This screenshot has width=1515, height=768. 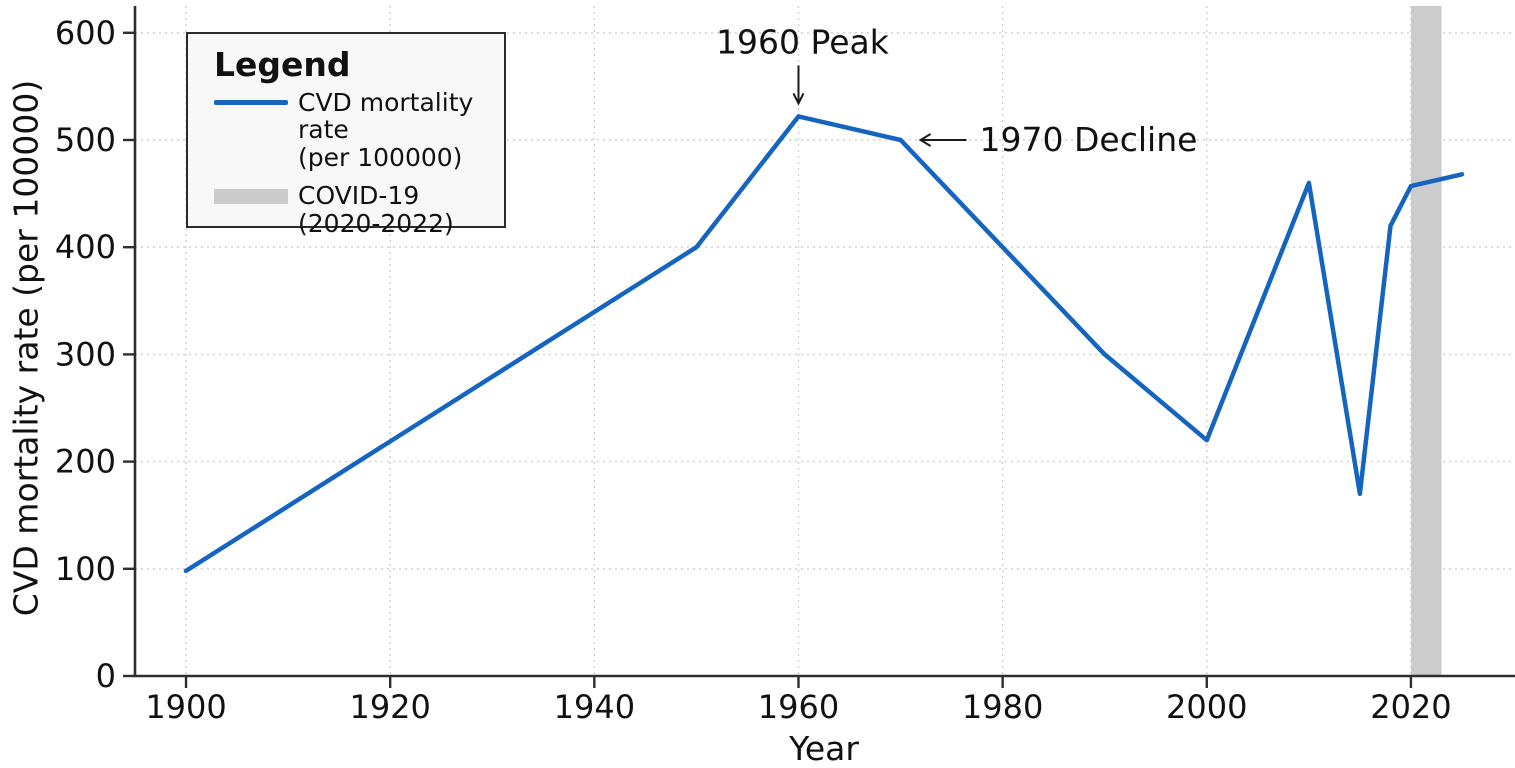 I want to click on legend-item-covid: COVID-19 (2020-2022), so click(x=359, y=209).